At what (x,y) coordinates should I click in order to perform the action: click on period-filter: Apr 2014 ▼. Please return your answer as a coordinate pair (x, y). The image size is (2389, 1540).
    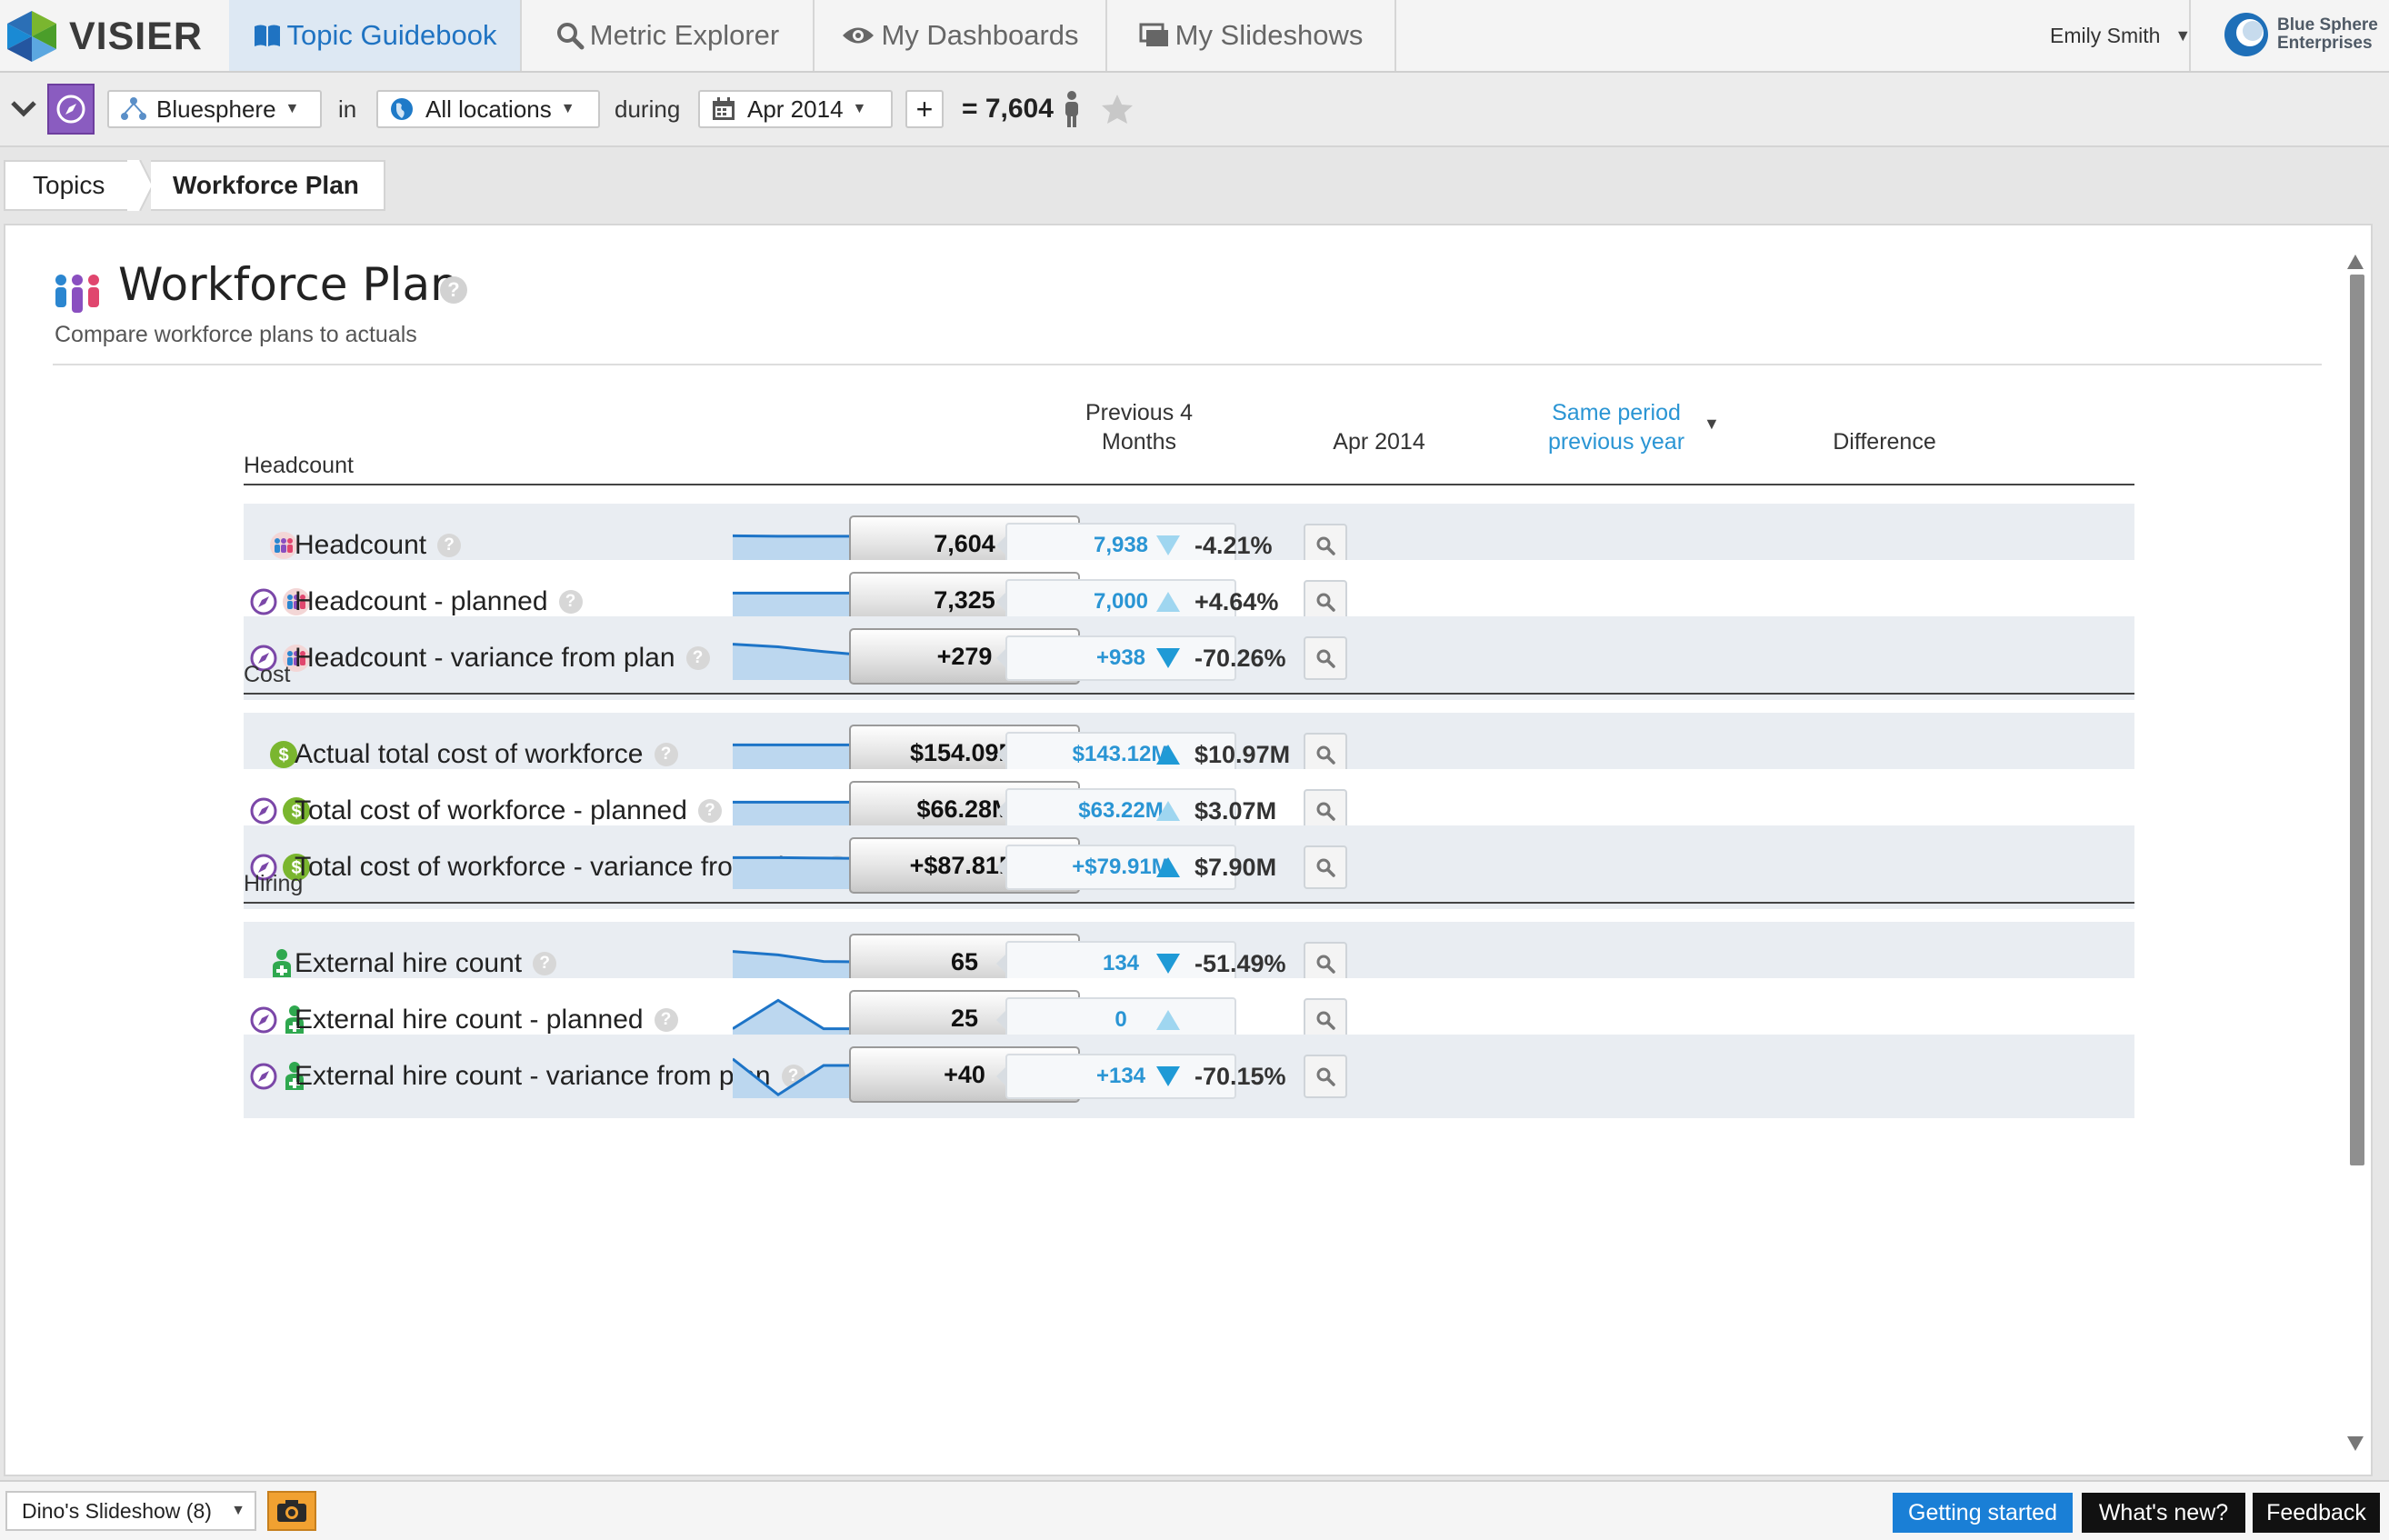
    Looking at the image, I should click on (795, 109).